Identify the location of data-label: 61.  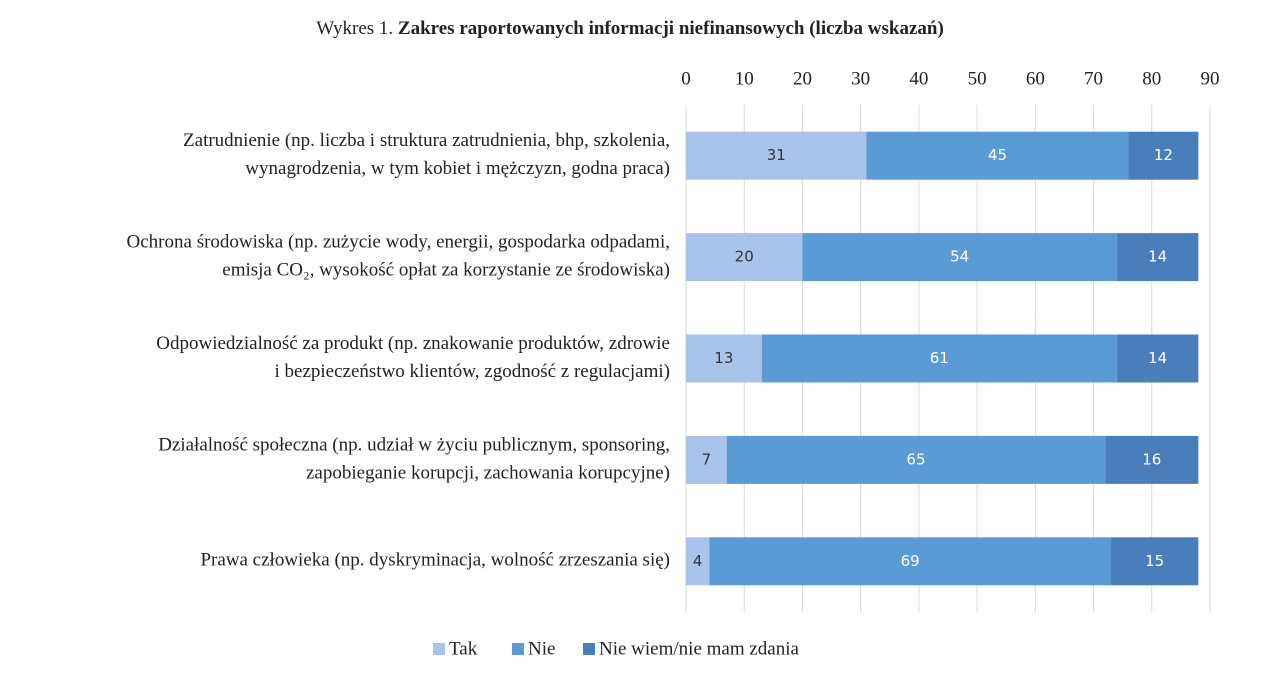
(939, 358).